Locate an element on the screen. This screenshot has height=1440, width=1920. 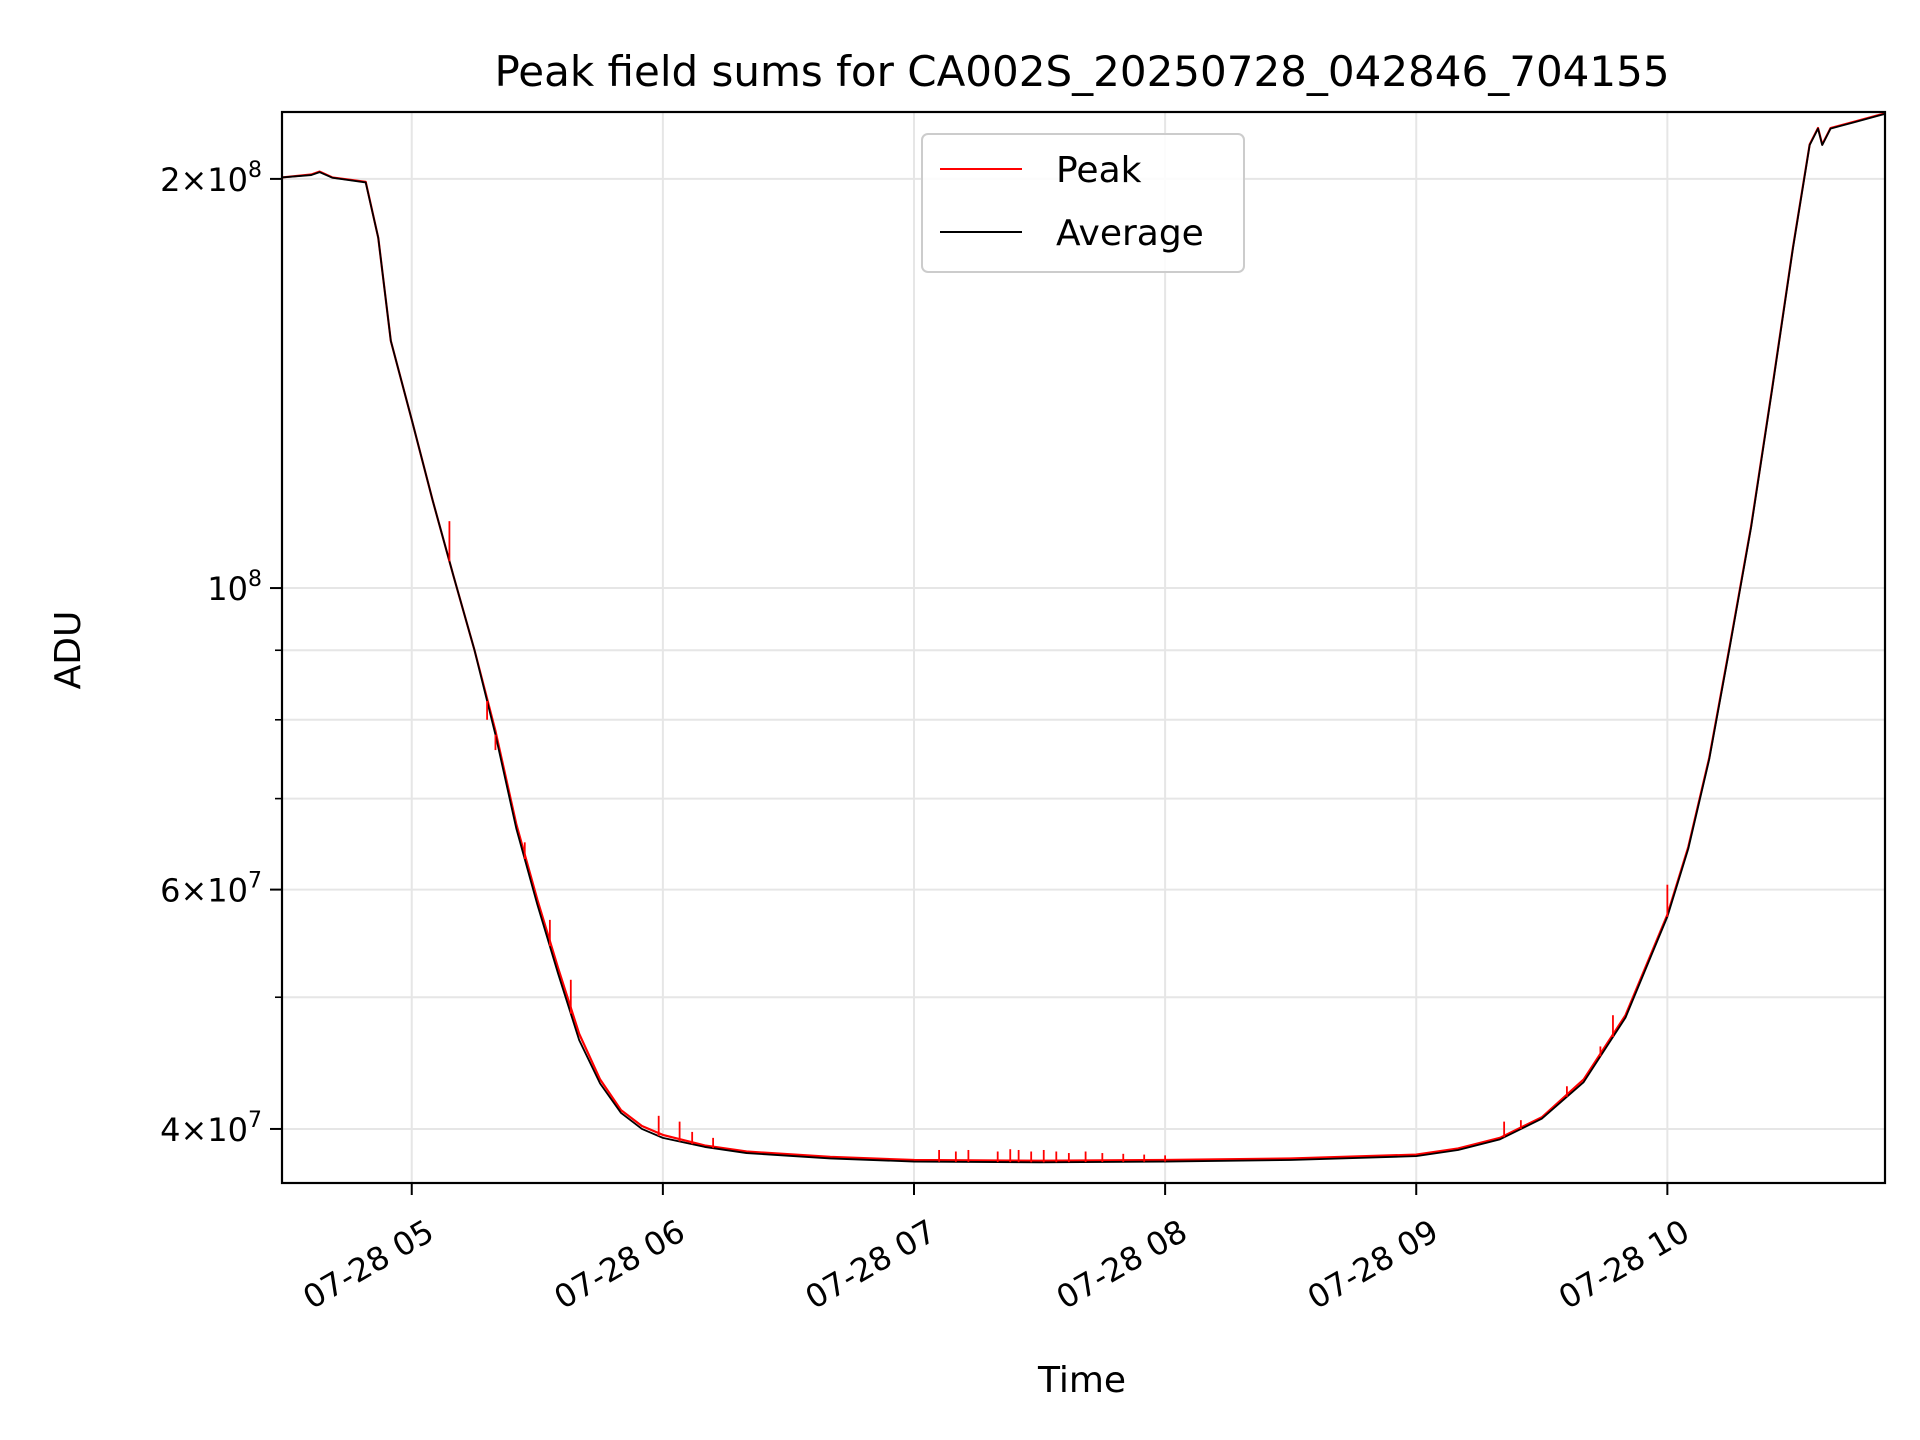
y-tick-label: 108 is located at coordinates (234, 587).